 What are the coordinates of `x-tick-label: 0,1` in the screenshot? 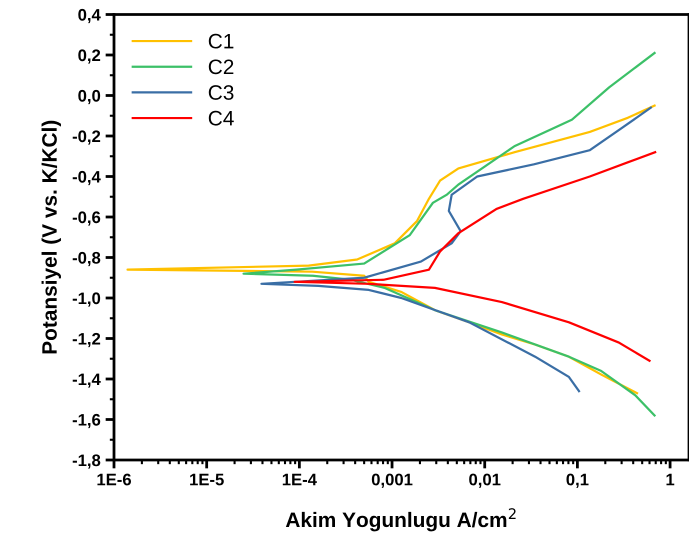 It's located at (577, 481).